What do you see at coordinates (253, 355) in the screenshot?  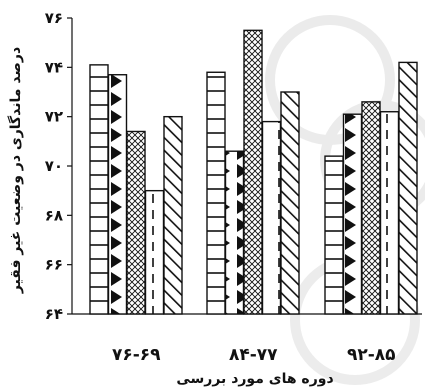 I see `x-category-label: ۸۴-۷۷` at bounding box center [253, 355].